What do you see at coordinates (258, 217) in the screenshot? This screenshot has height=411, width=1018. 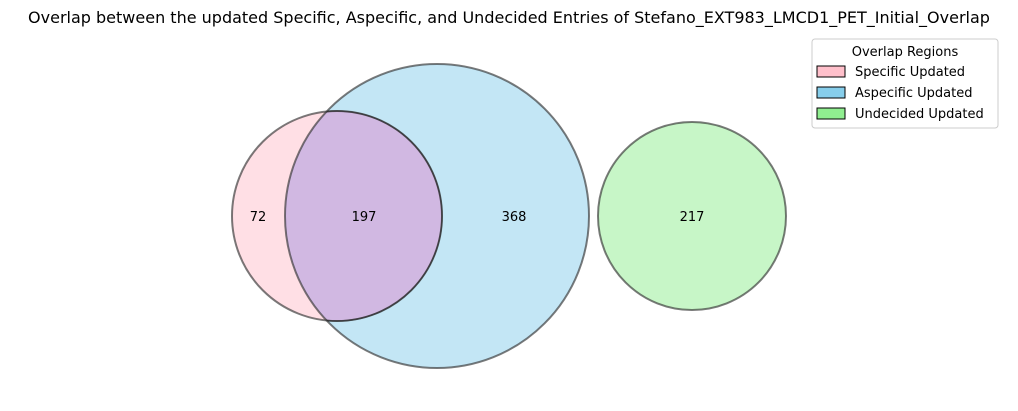 I see `region-label-specific-updated: 72` at bounding box center [258, 217].